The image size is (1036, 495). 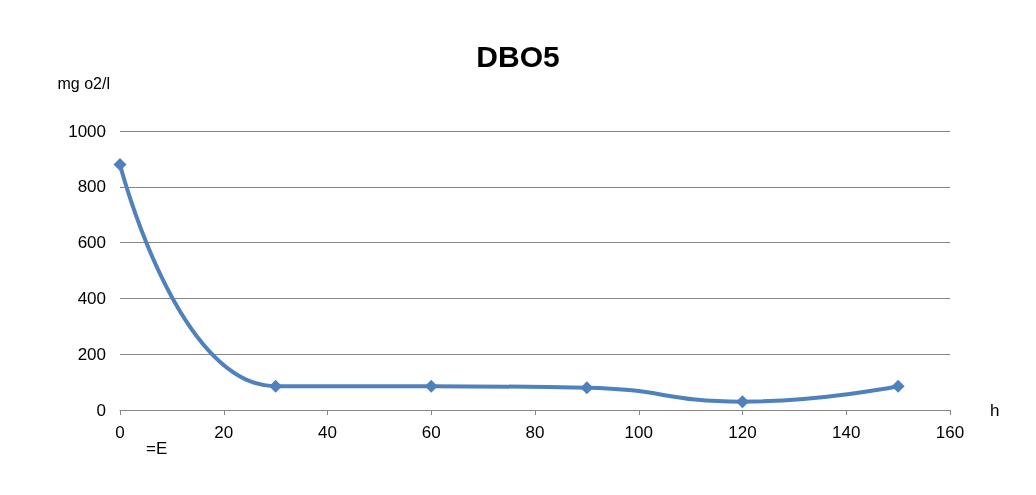 I want to click on y-tick-label: 800, so click(x=91, y=187).